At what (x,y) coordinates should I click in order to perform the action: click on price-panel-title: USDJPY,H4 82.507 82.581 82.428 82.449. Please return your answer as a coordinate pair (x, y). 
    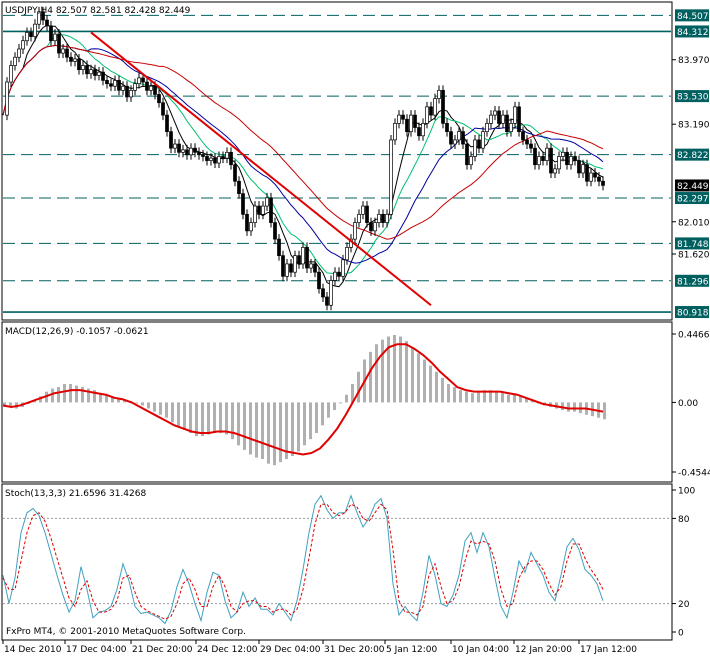
    Looking at the image, I should click on (98, 11).